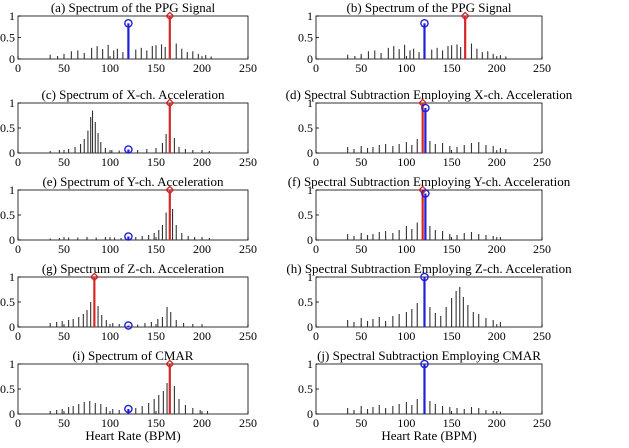 The image size is (629, 448). I want to click on x-axis-label: Heart Rate (BPM), so click(132, 435).